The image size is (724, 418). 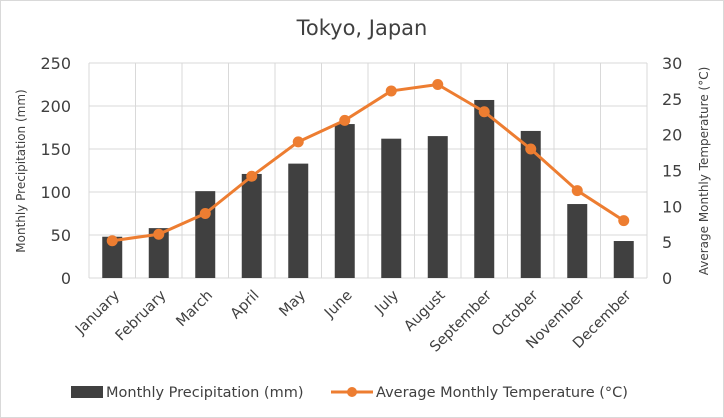 What do you see at coordinates (55, 149) in the screenshot?
I see `y-tick-label: 150` at bounding box center [55, 149].